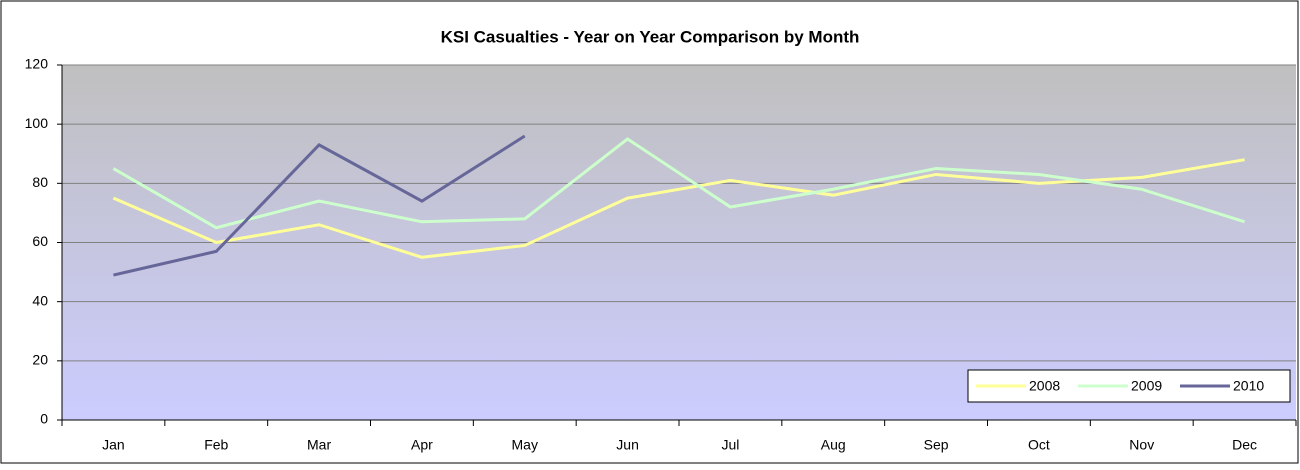 The height and width of the screenshot is (470, 1300). Describe the element at coordinates (627, 445) in the screenshot. I see `x-tick-label: Jun` at that location.